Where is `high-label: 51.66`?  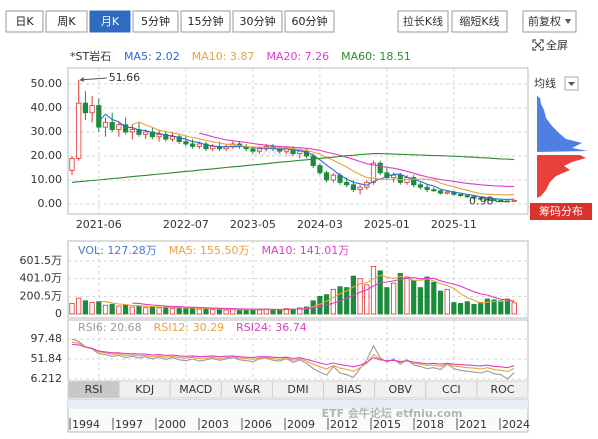
high-label: 51.66 is located at coordinates (125, 77).